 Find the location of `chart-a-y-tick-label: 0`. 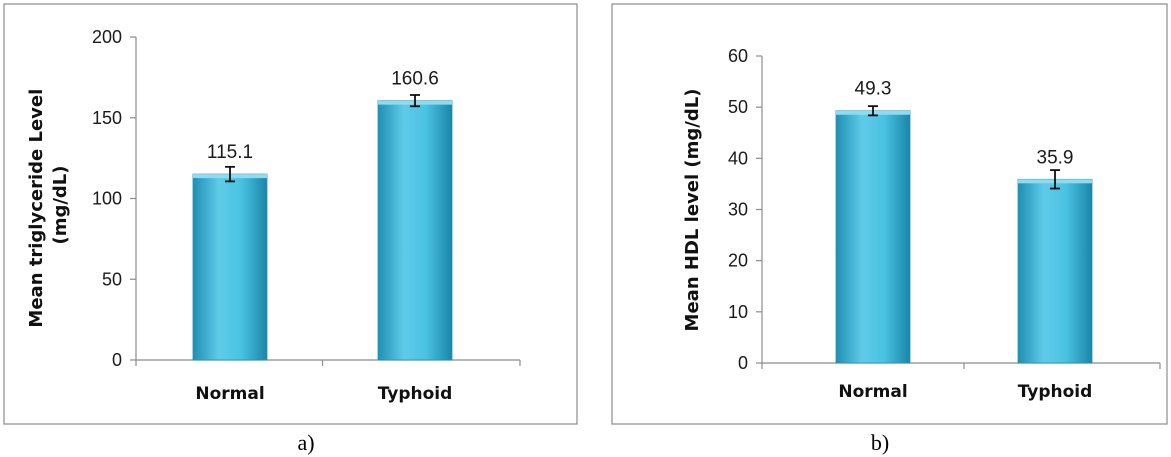

chart-a-y-tick-label: 0 is located at coordinates (117, 360).